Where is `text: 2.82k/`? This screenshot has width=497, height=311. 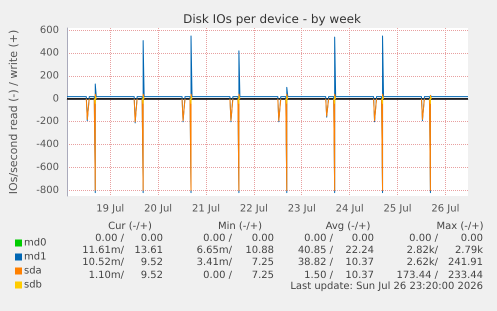
text: 2.82k/ is located at coordinates (422, 251).